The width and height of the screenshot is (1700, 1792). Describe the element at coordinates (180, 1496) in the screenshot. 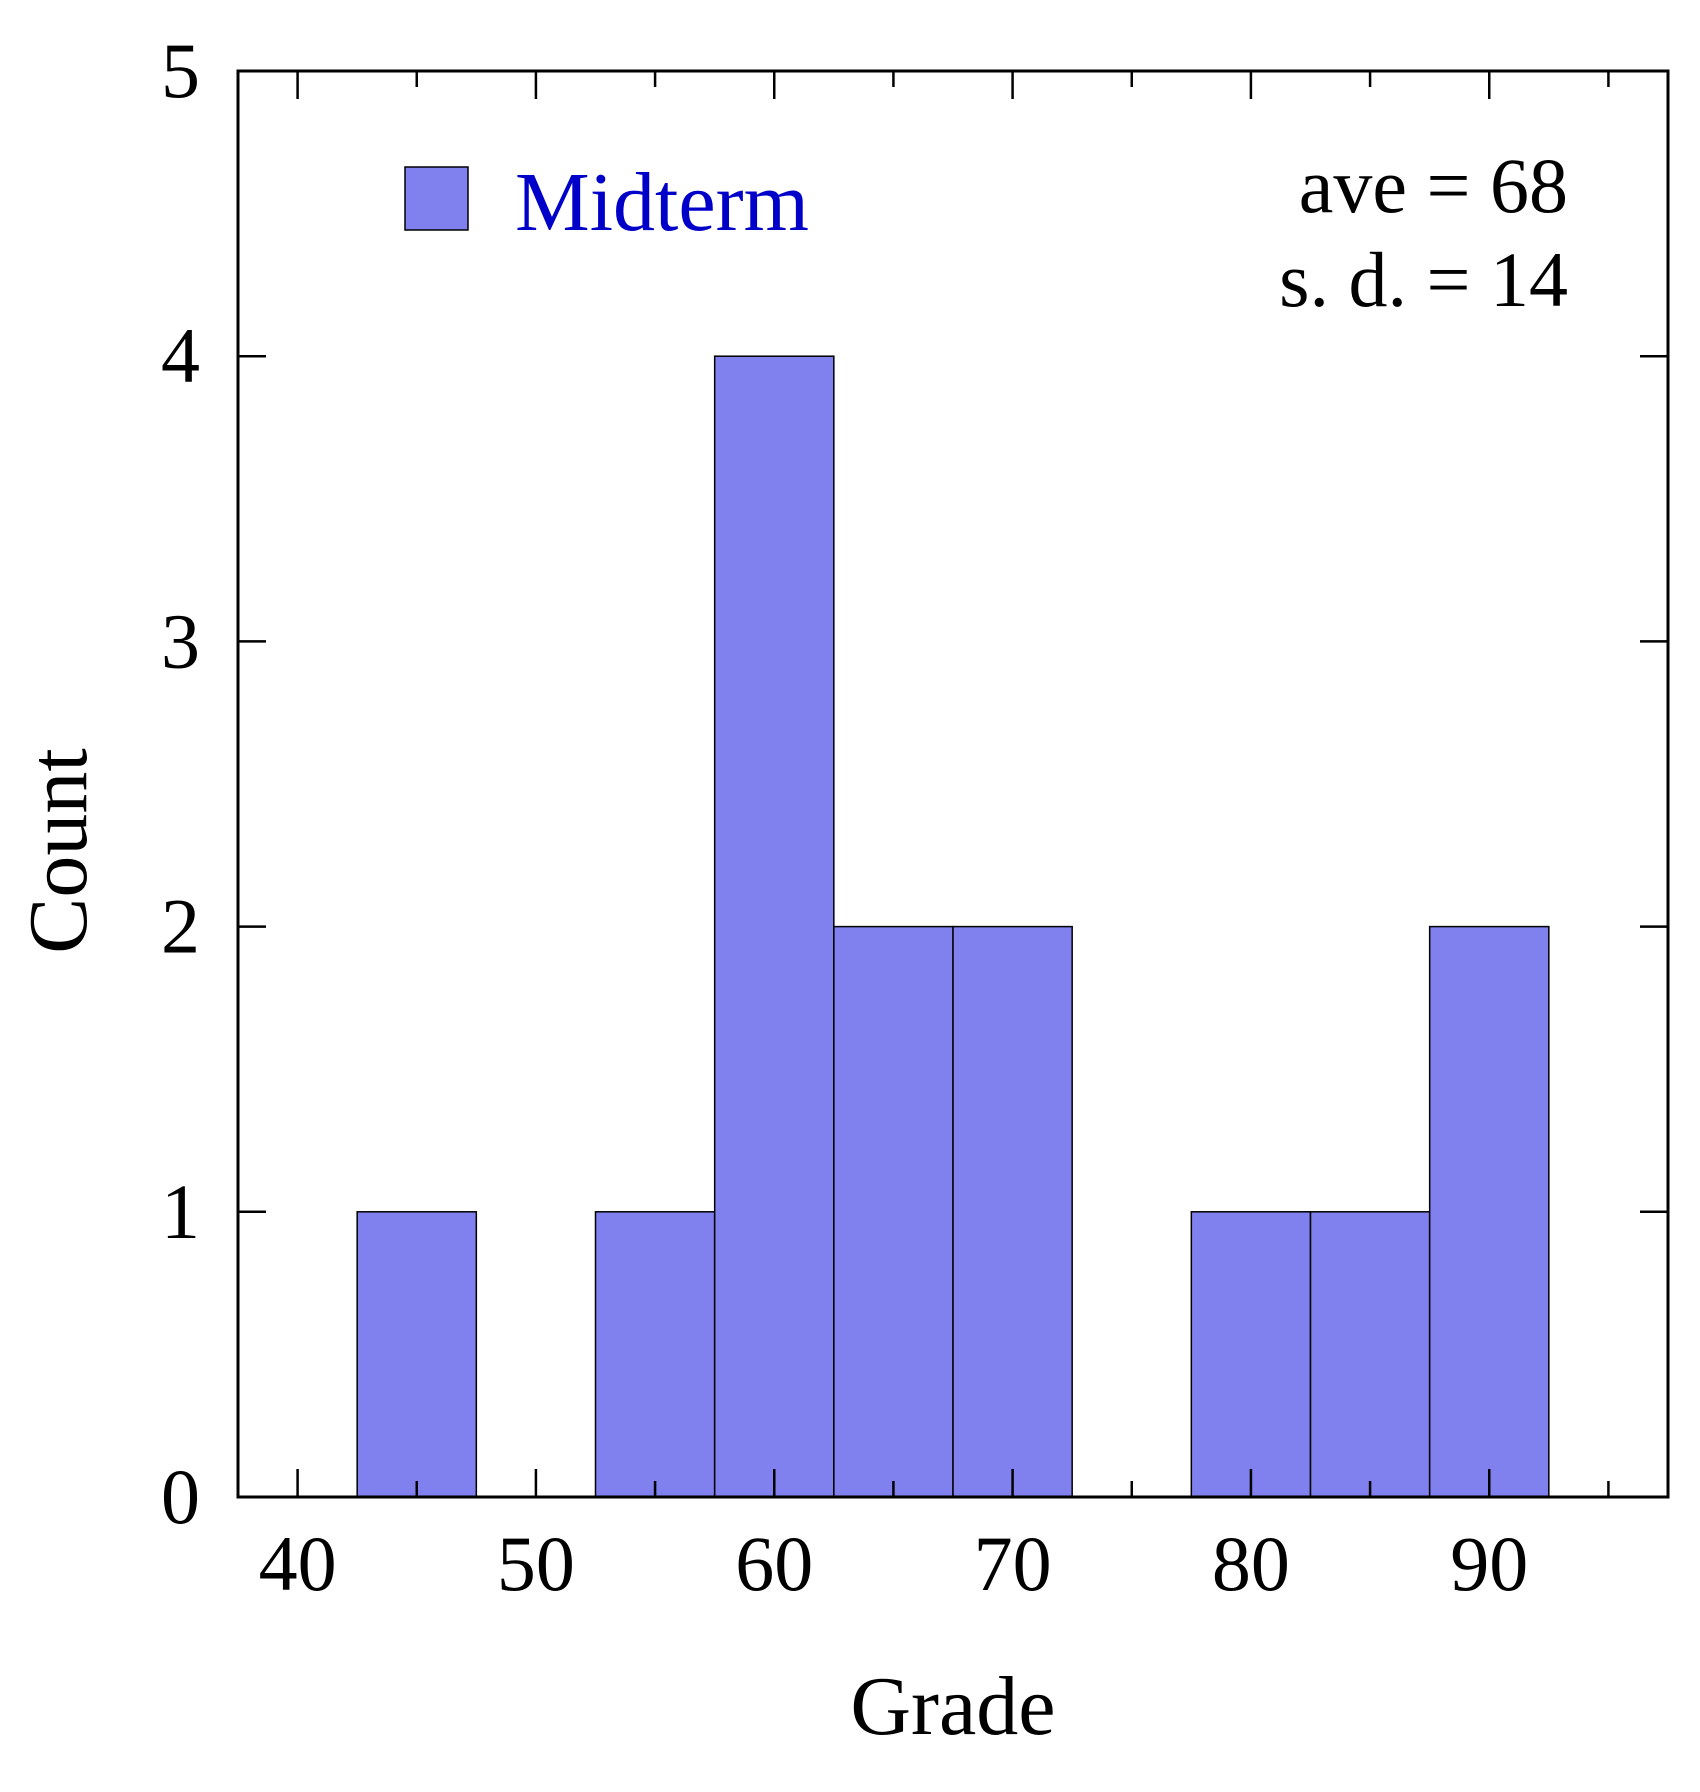

I see `y-tick-label-0: 0` at that location.